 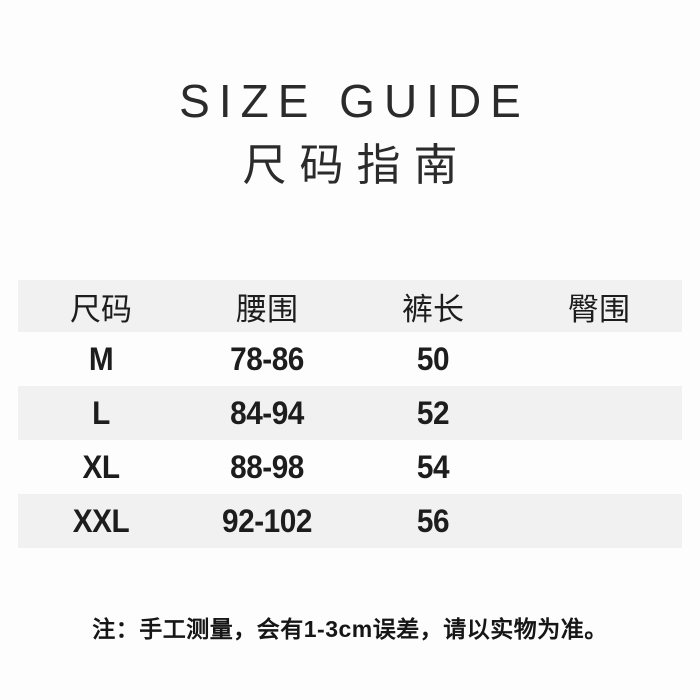 I want to click on cell-waist: 88-98, so click(x=267, y=466).